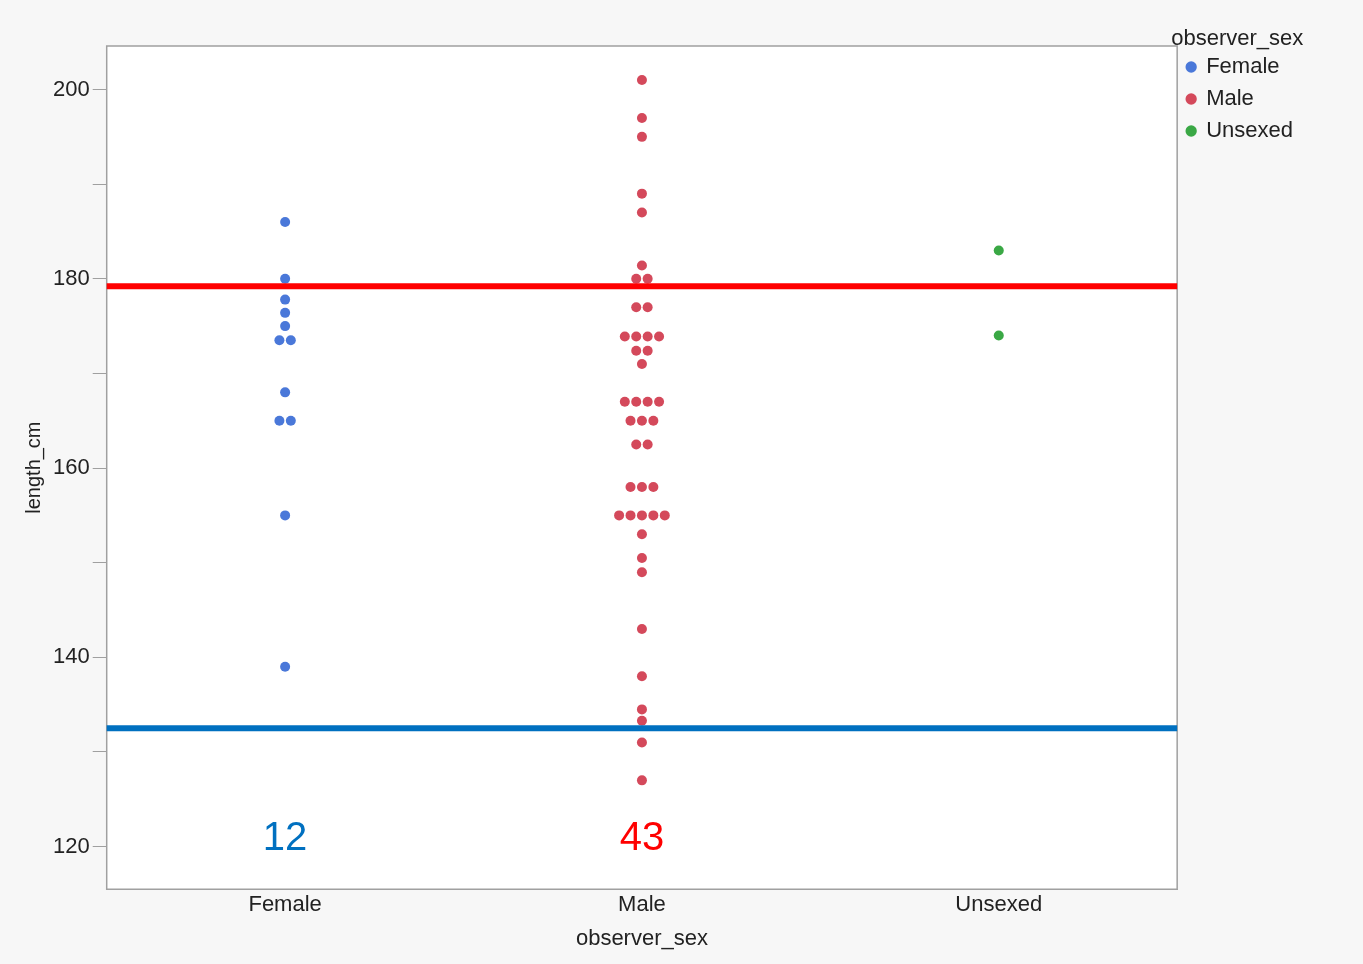 The image size is (1363, 964). I want to click on y-tick-label: 200, so click(71, 88).